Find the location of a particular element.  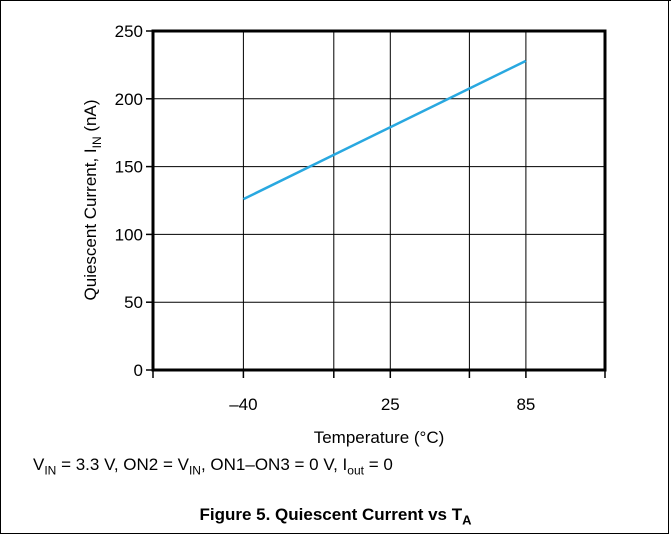

y-tick-label: 200 is located at coordinates (129, 99).